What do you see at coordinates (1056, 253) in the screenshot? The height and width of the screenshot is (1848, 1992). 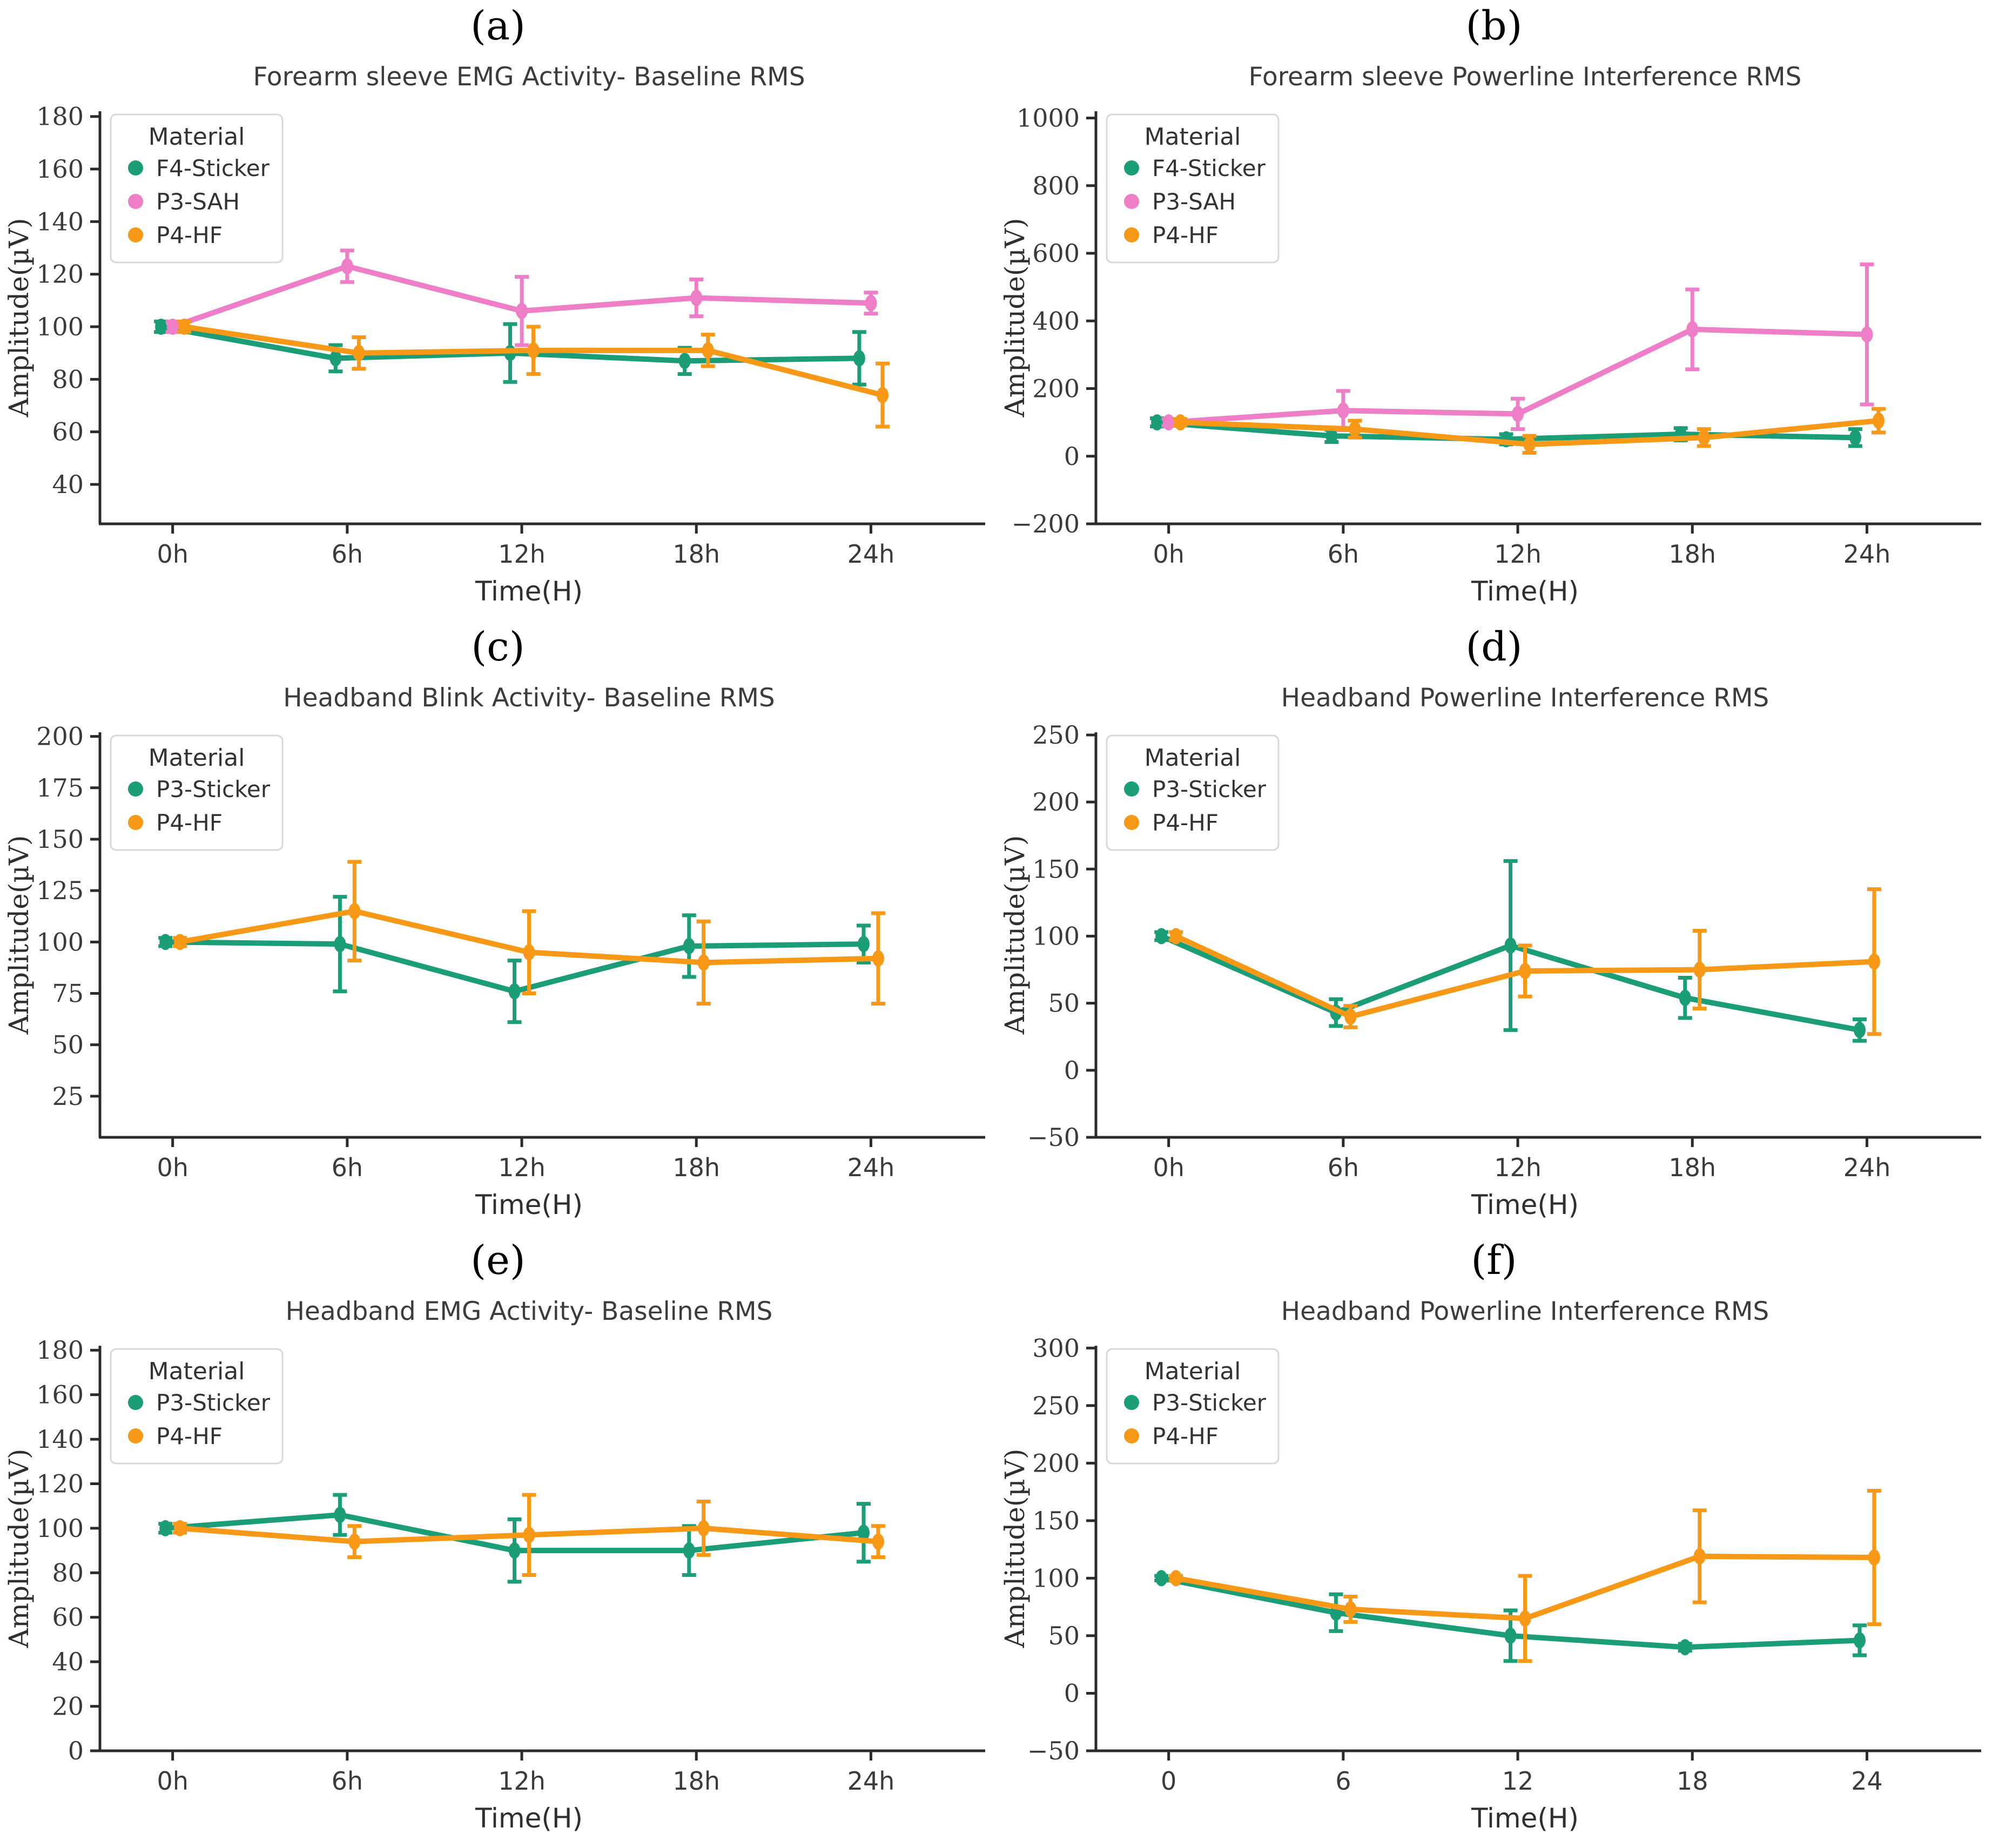 I see `y-tick-label: 600` at bounding box center [1056, 253].